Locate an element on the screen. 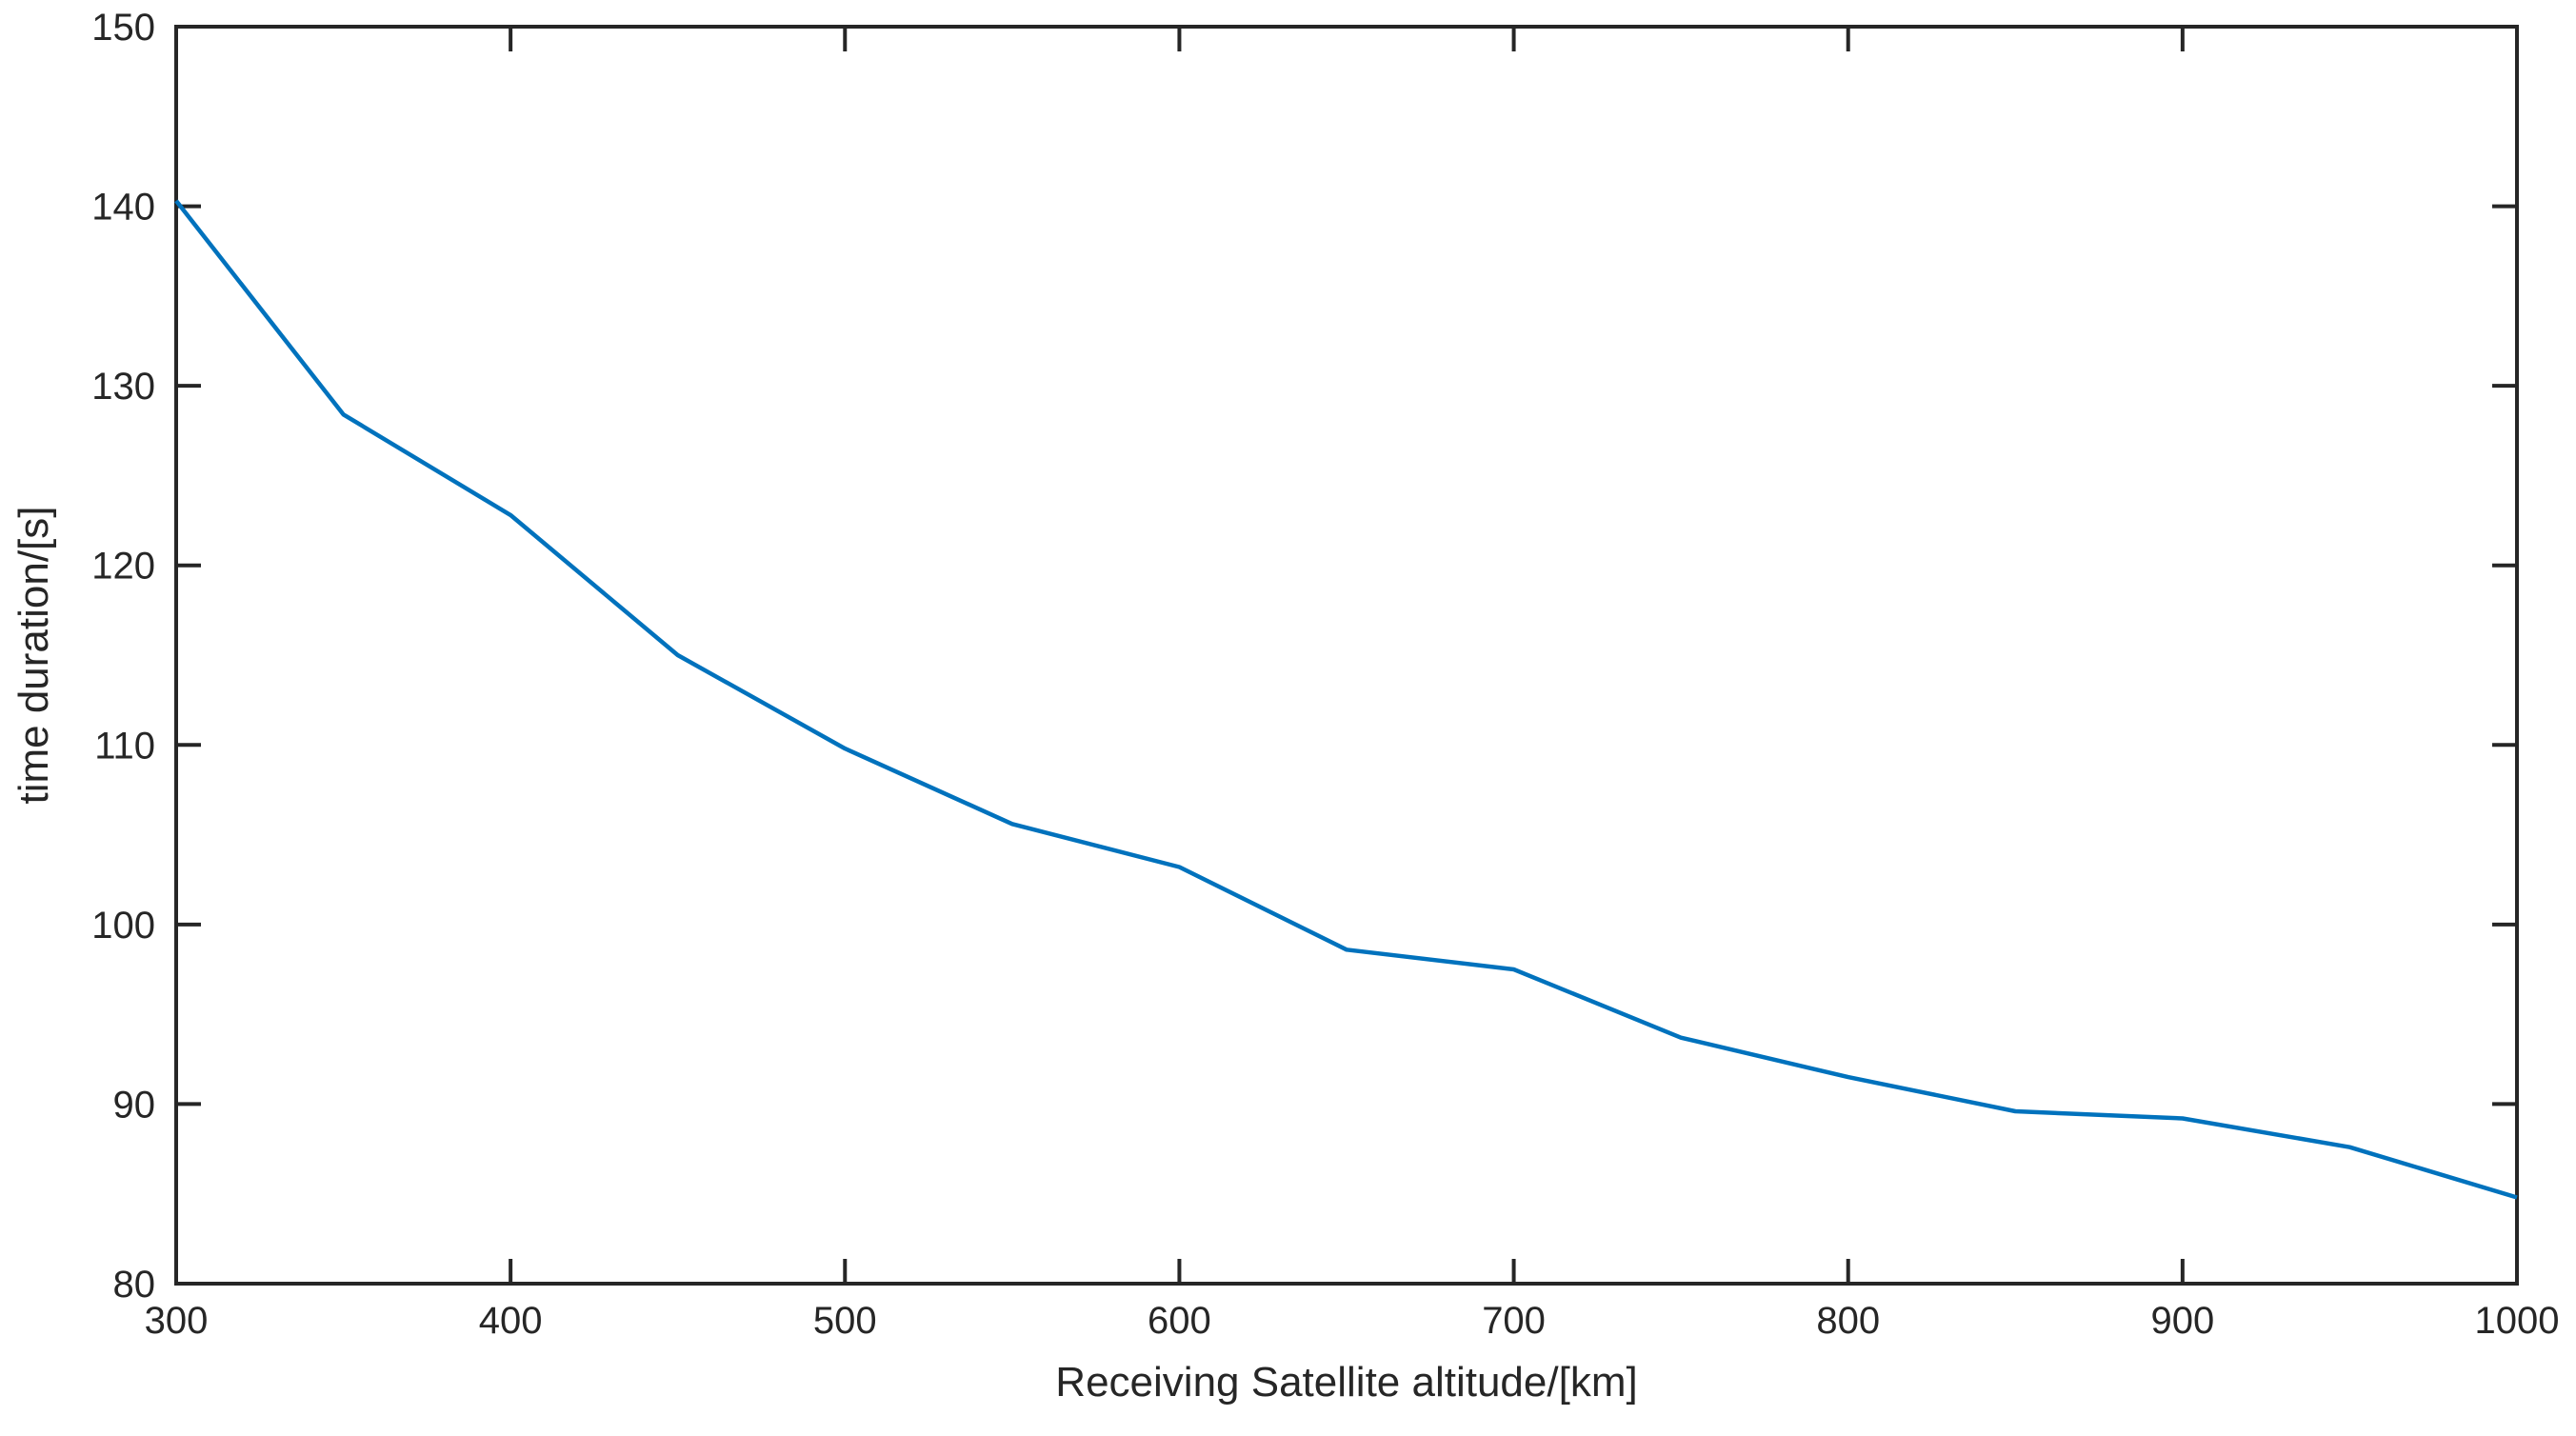 The image size is (2576, 1436). y-tick-label: 150 is located at coordinates (123, 28).